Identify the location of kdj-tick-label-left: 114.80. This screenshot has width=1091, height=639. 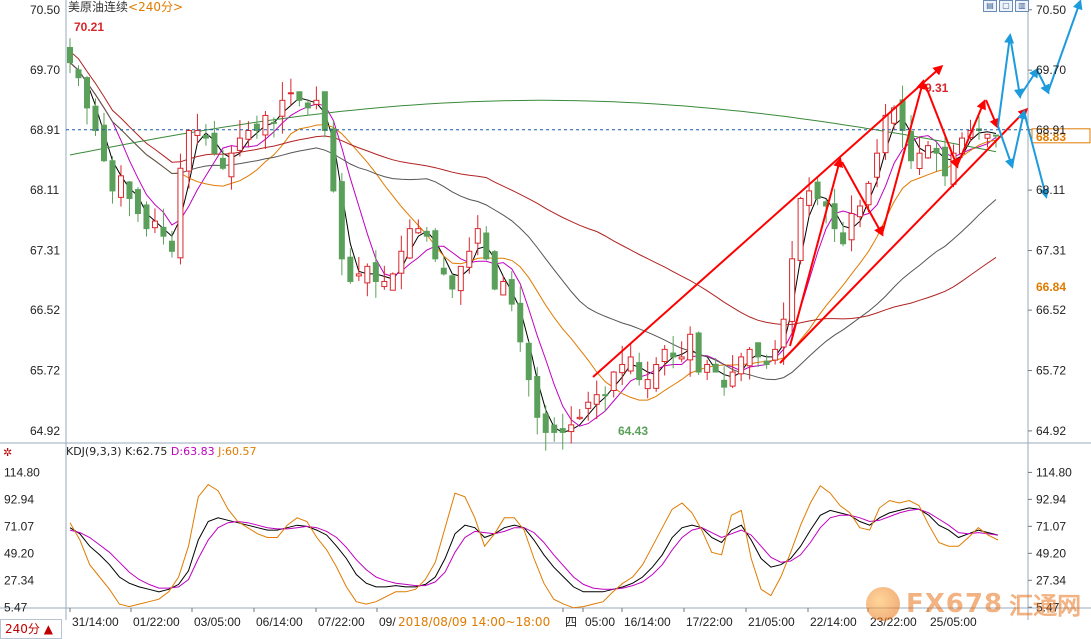
(22, 472).